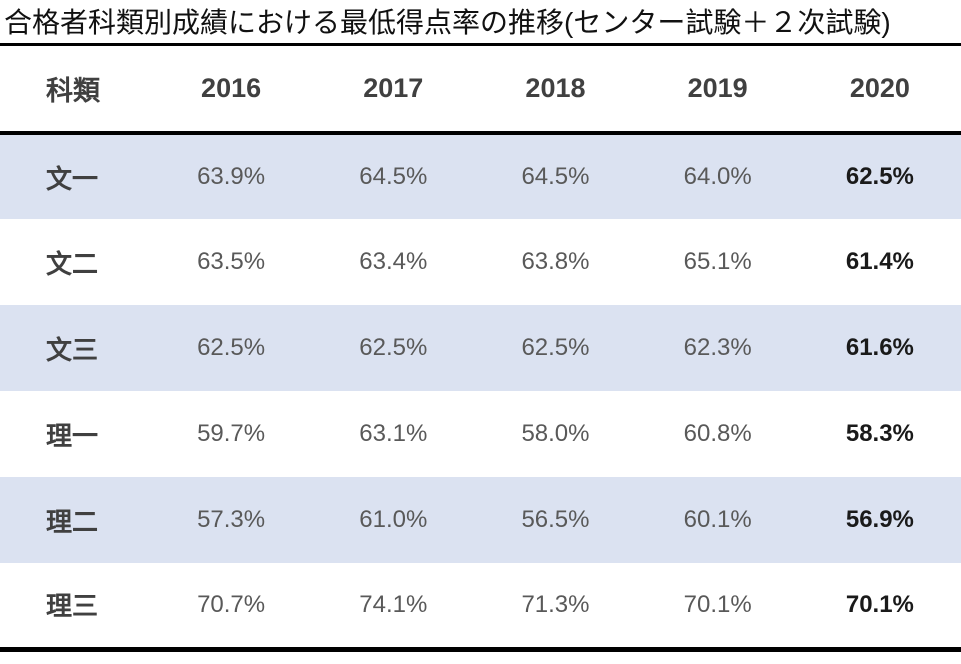  What do you see at coordinates (231, 90) in the screenshot?
I see `header-cell-2016: 2016` at bounding box center [231, 90].